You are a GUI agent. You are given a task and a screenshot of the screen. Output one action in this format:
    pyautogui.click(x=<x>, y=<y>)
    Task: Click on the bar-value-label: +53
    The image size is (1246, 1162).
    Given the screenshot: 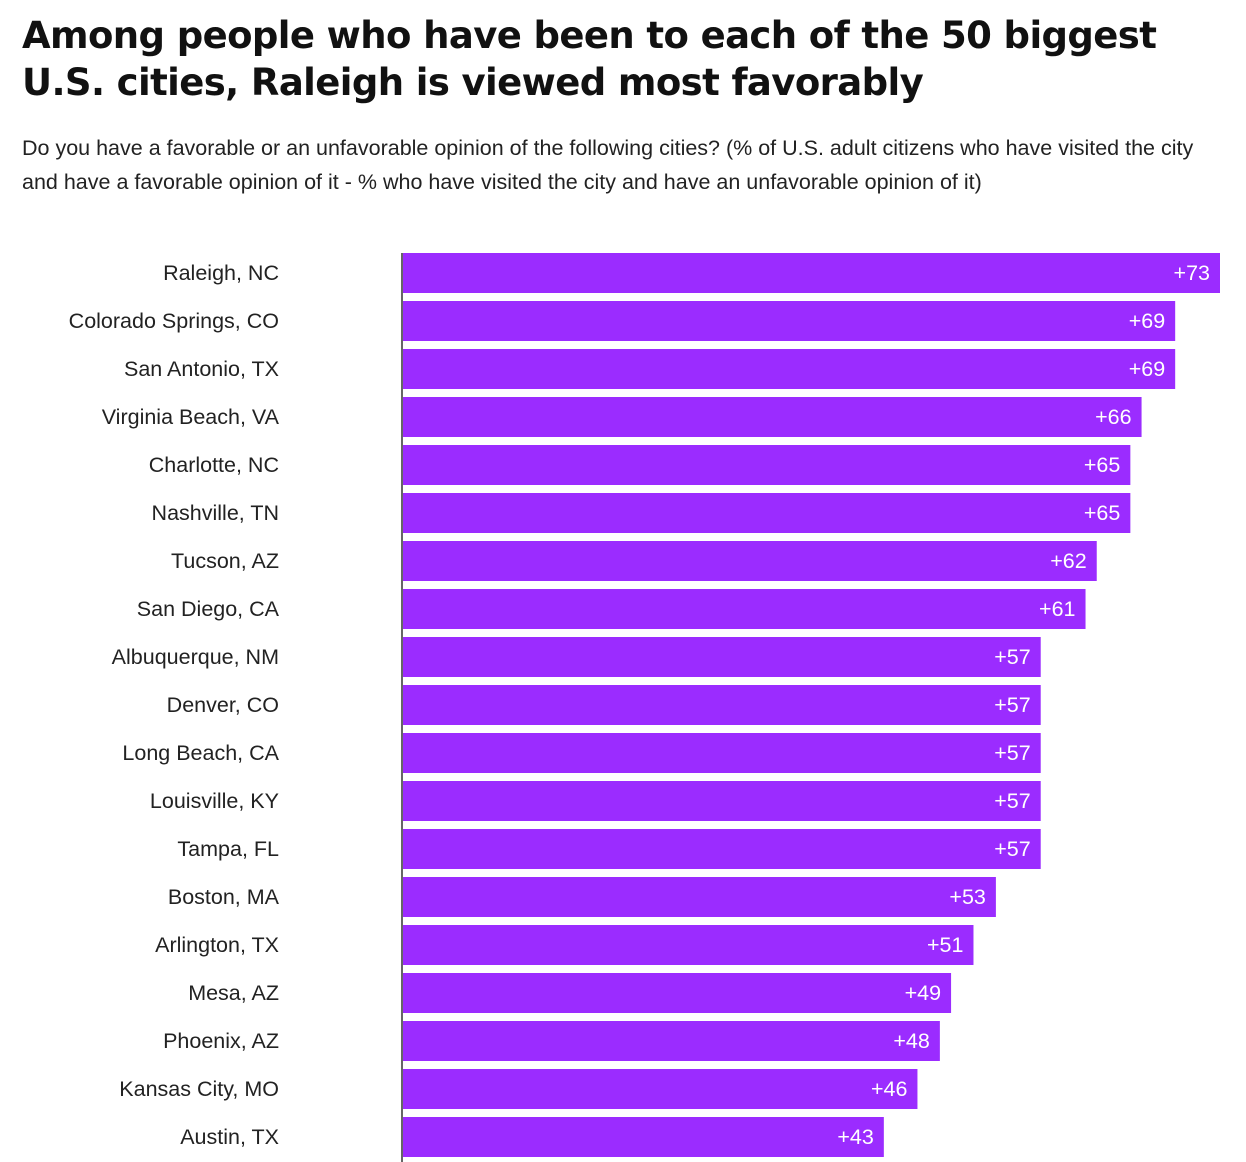 What is the action you would take?
    pyautogui.click(x=967, y=897)
    